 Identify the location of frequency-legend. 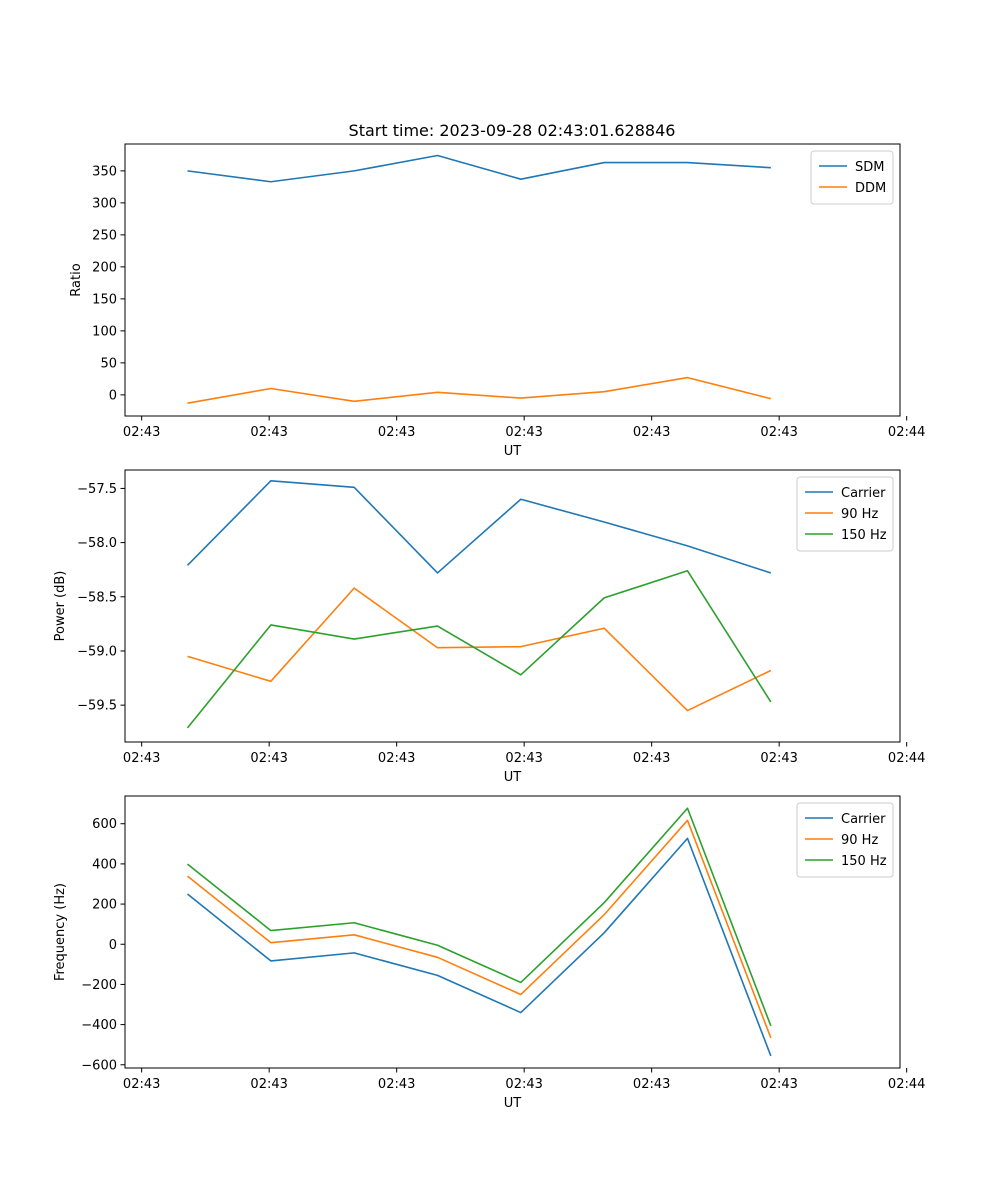
(845, 840).